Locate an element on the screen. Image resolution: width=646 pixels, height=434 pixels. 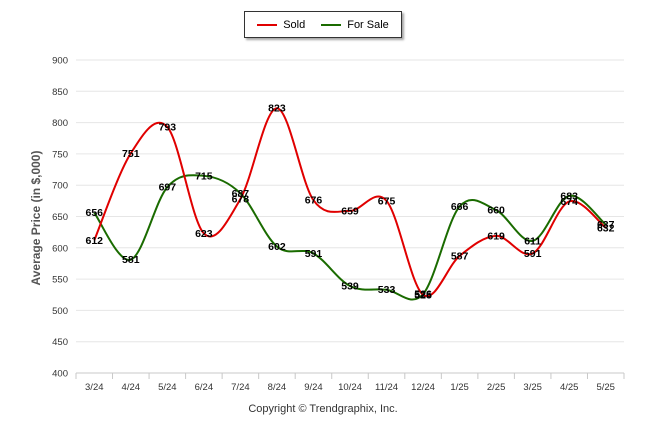
y-tick-label: 650 is located at coordinates (60, 217).